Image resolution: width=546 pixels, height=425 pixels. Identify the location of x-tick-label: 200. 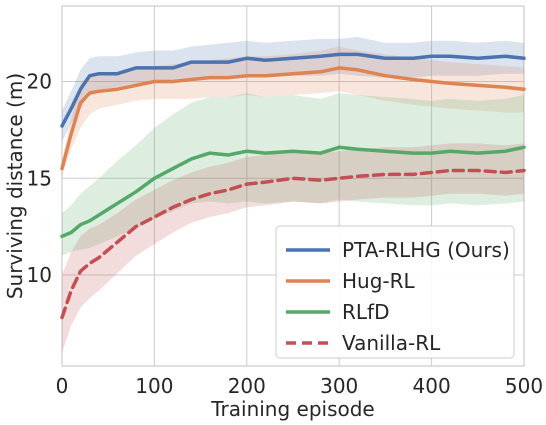
(247, 386).